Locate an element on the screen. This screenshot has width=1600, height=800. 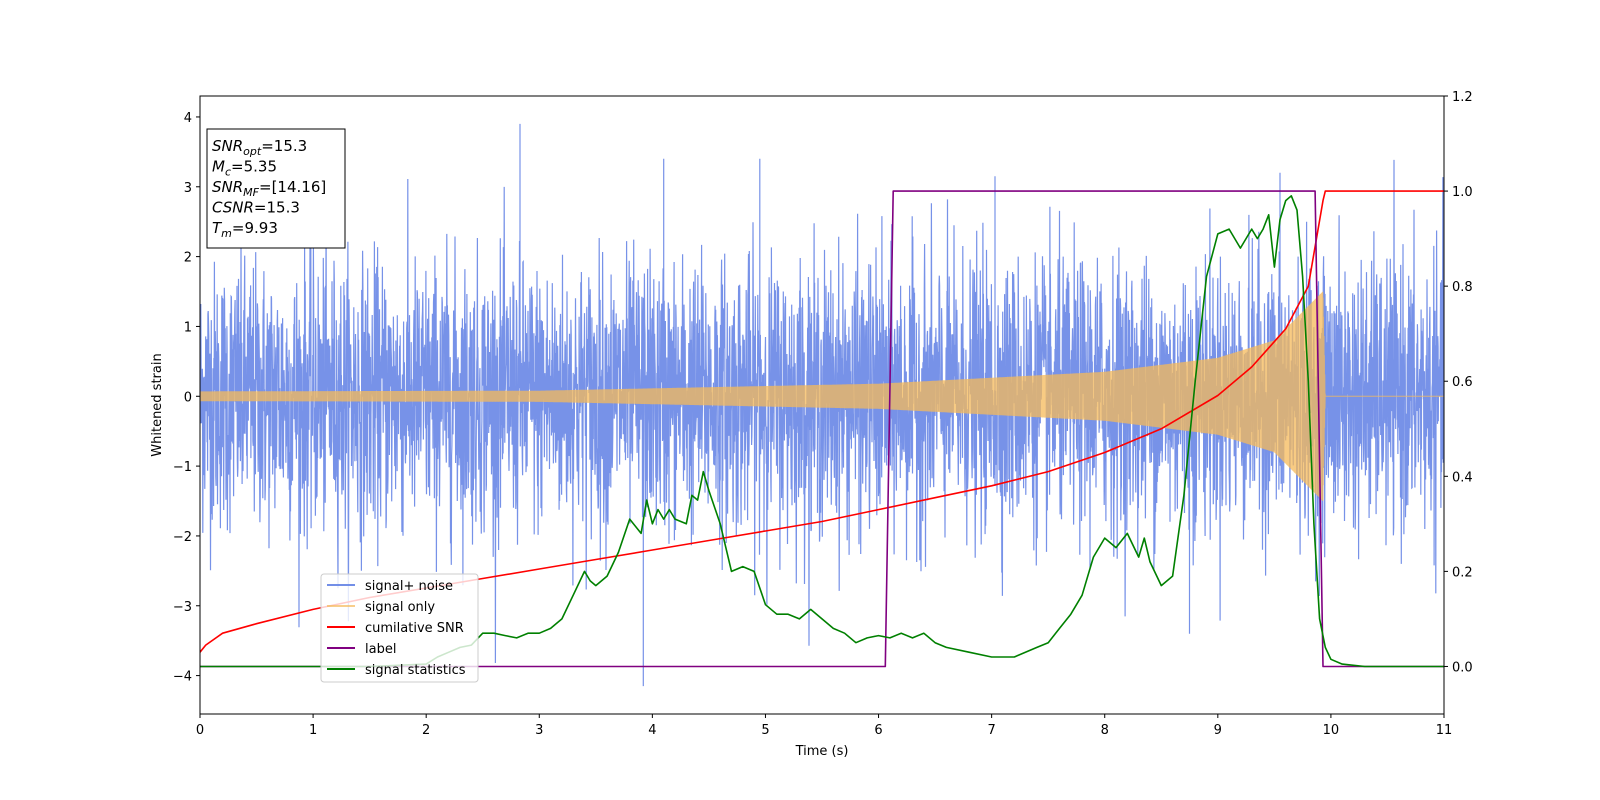
annotation-line: Mc=5.35 is located at coordinates (244, 168).